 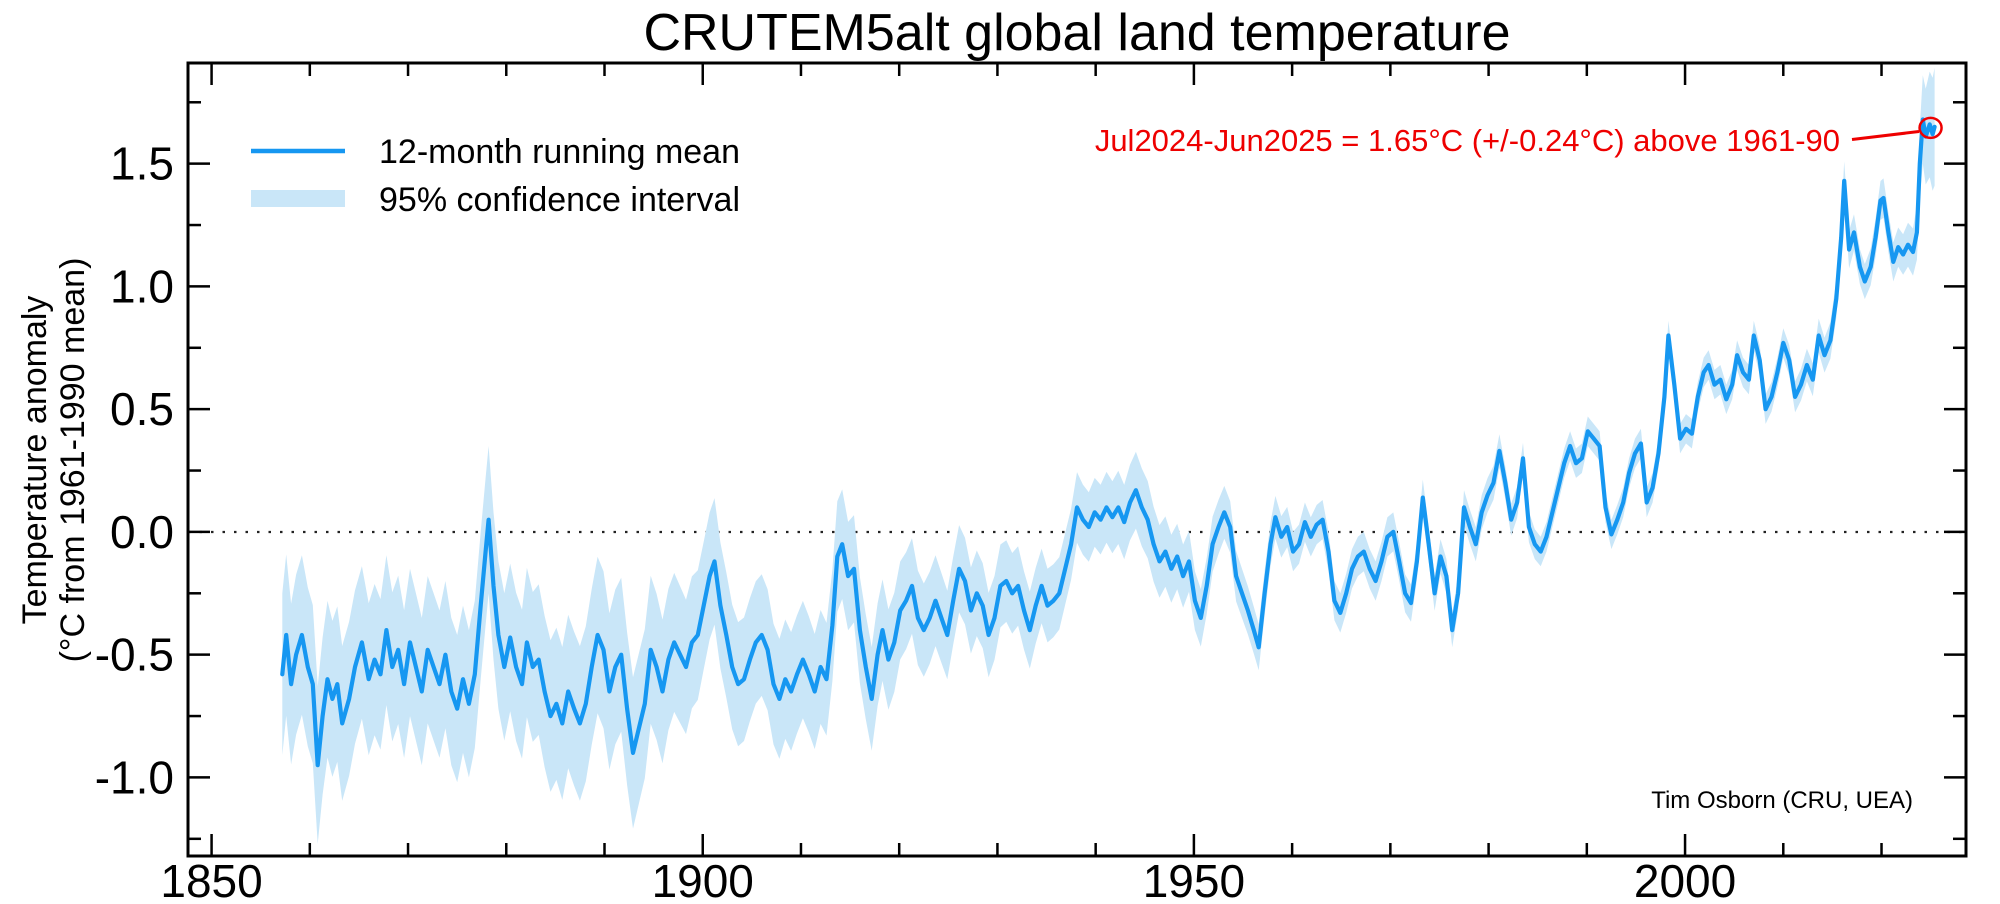 I want to click on x-tick-label: 1850, so click(x=211, y=879).